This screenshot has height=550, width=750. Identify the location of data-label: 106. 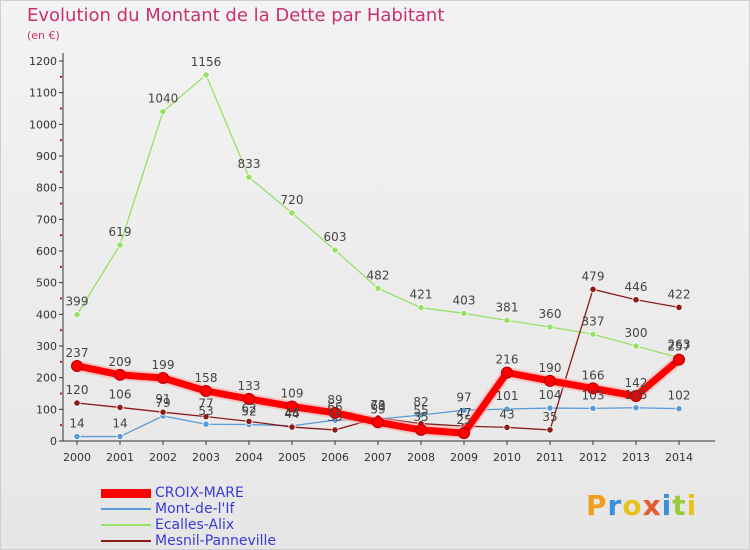
(120, 394).